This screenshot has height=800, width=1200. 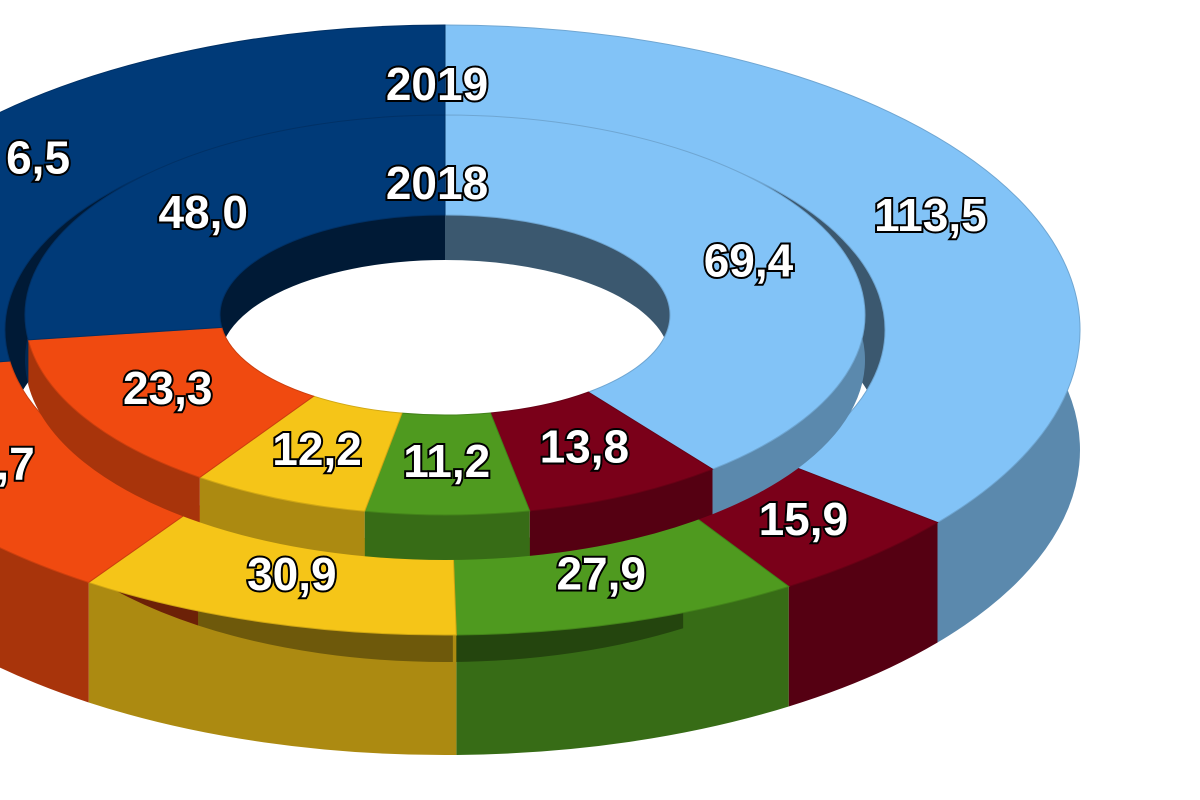 I want to click on data-label: 6,5, so click(x=38, y=157).